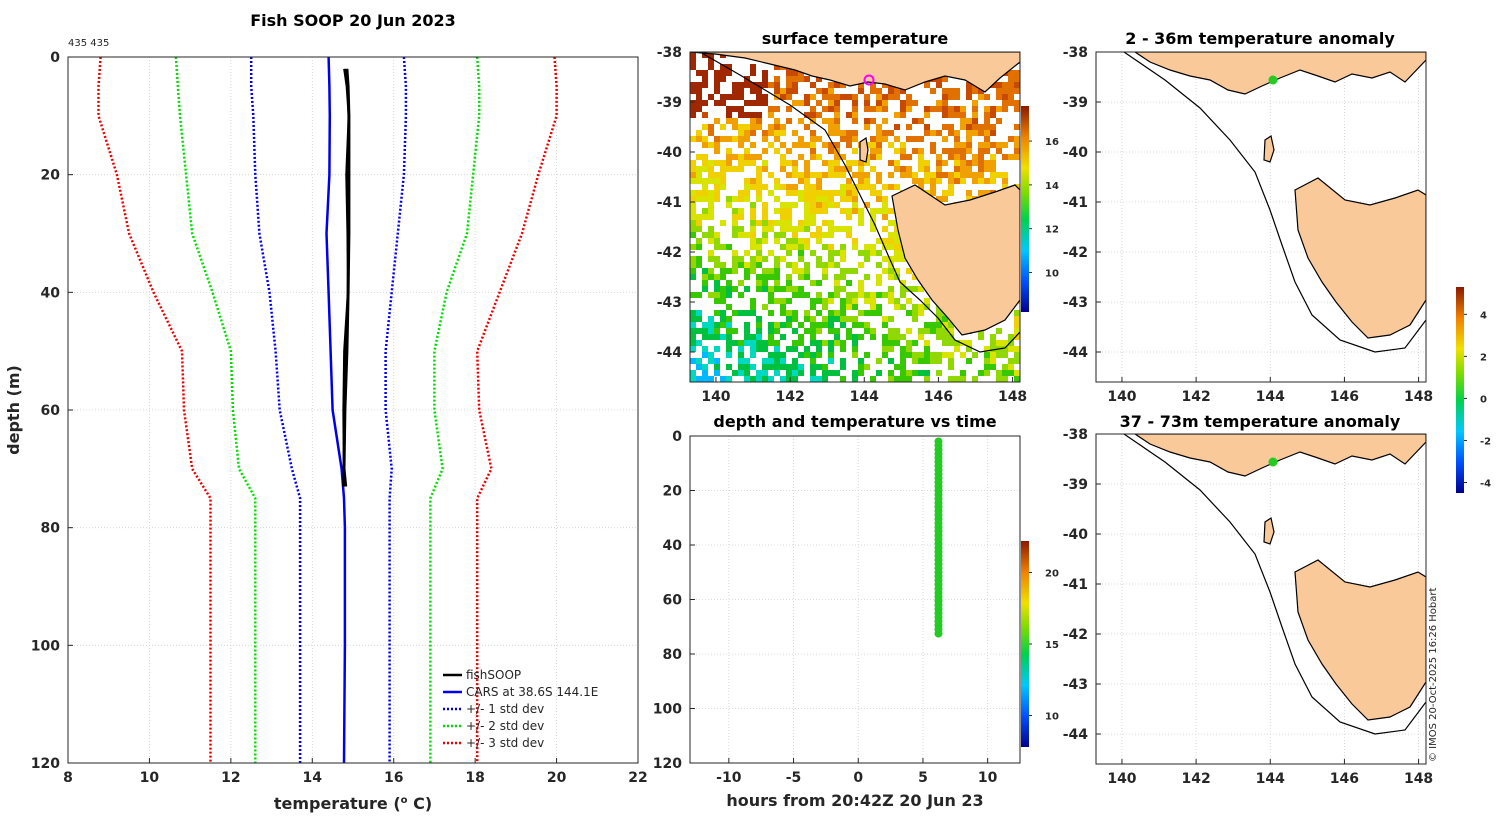 Image resolution: width=1500 pixels, height=820 pixels. I want to click on anom1-x-ticks: 140 142 144 146 148, so click(1270, 391).